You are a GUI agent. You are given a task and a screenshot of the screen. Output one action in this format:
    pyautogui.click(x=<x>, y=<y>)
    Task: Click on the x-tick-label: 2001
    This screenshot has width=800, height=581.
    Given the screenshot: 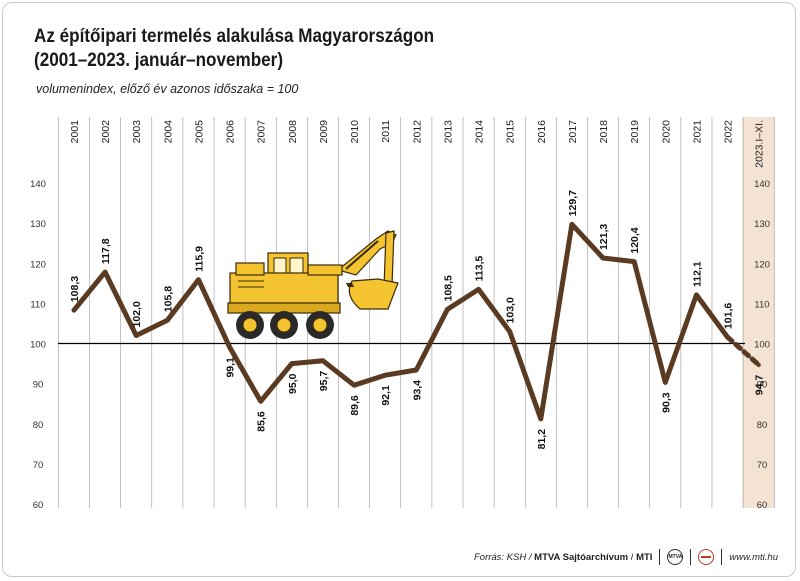 What is the action you would take?
    pyautogui.click(x=75, y=132)
    